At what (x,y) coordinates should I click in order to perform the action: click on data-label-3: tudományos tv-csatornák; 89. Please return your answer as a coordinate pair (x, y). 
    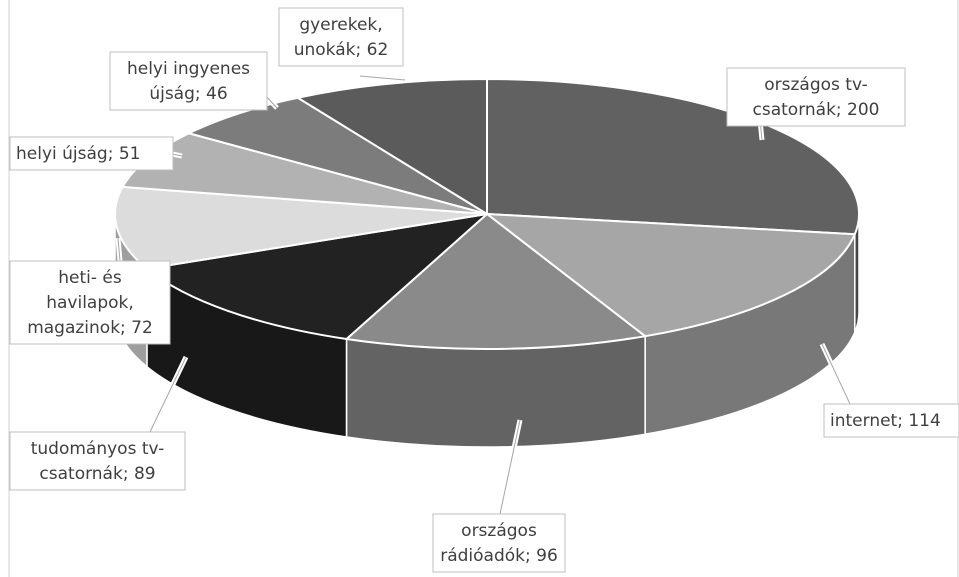
    Looking at the image, I should click on (97, 461).